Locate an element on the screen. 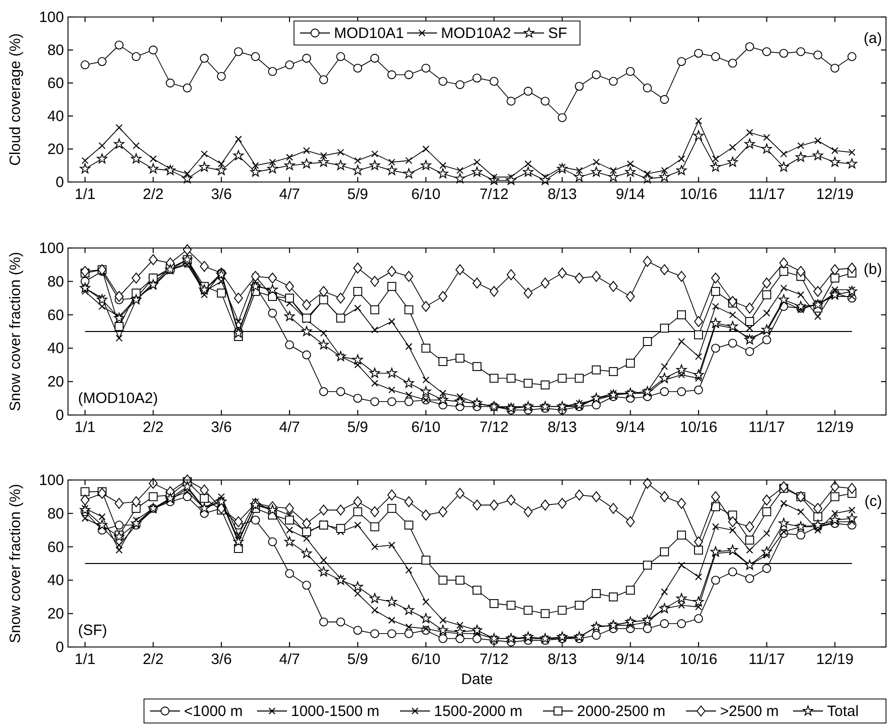 This screenshot has width=894, height=727. legend-label: >2500 m is located at coordinates (749, 711).